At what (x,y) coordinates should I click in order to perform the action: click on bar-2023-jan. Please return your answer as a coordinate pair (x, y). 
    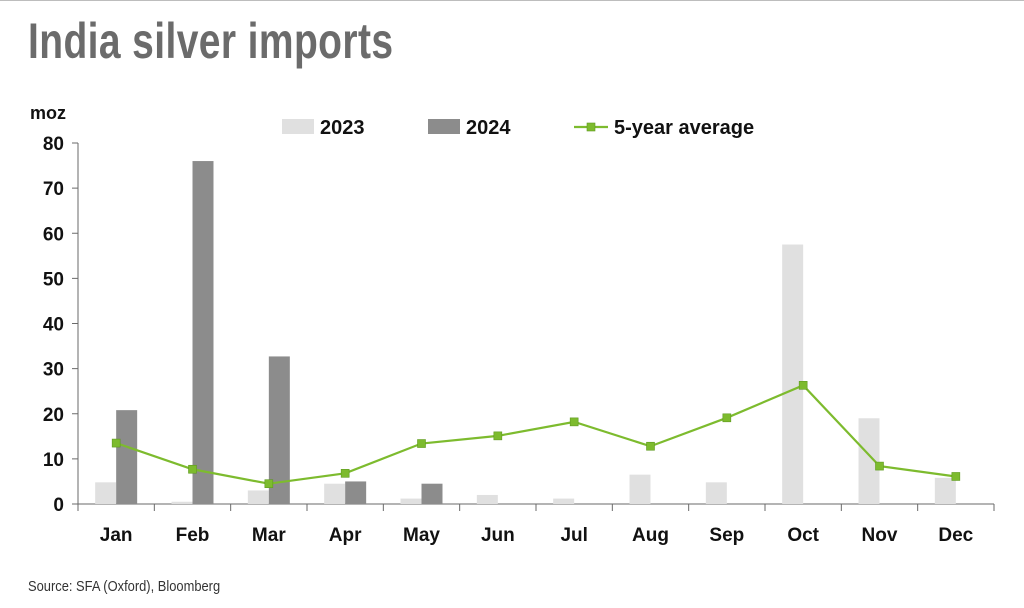
    Looking at the image, I should click on (106, 493).